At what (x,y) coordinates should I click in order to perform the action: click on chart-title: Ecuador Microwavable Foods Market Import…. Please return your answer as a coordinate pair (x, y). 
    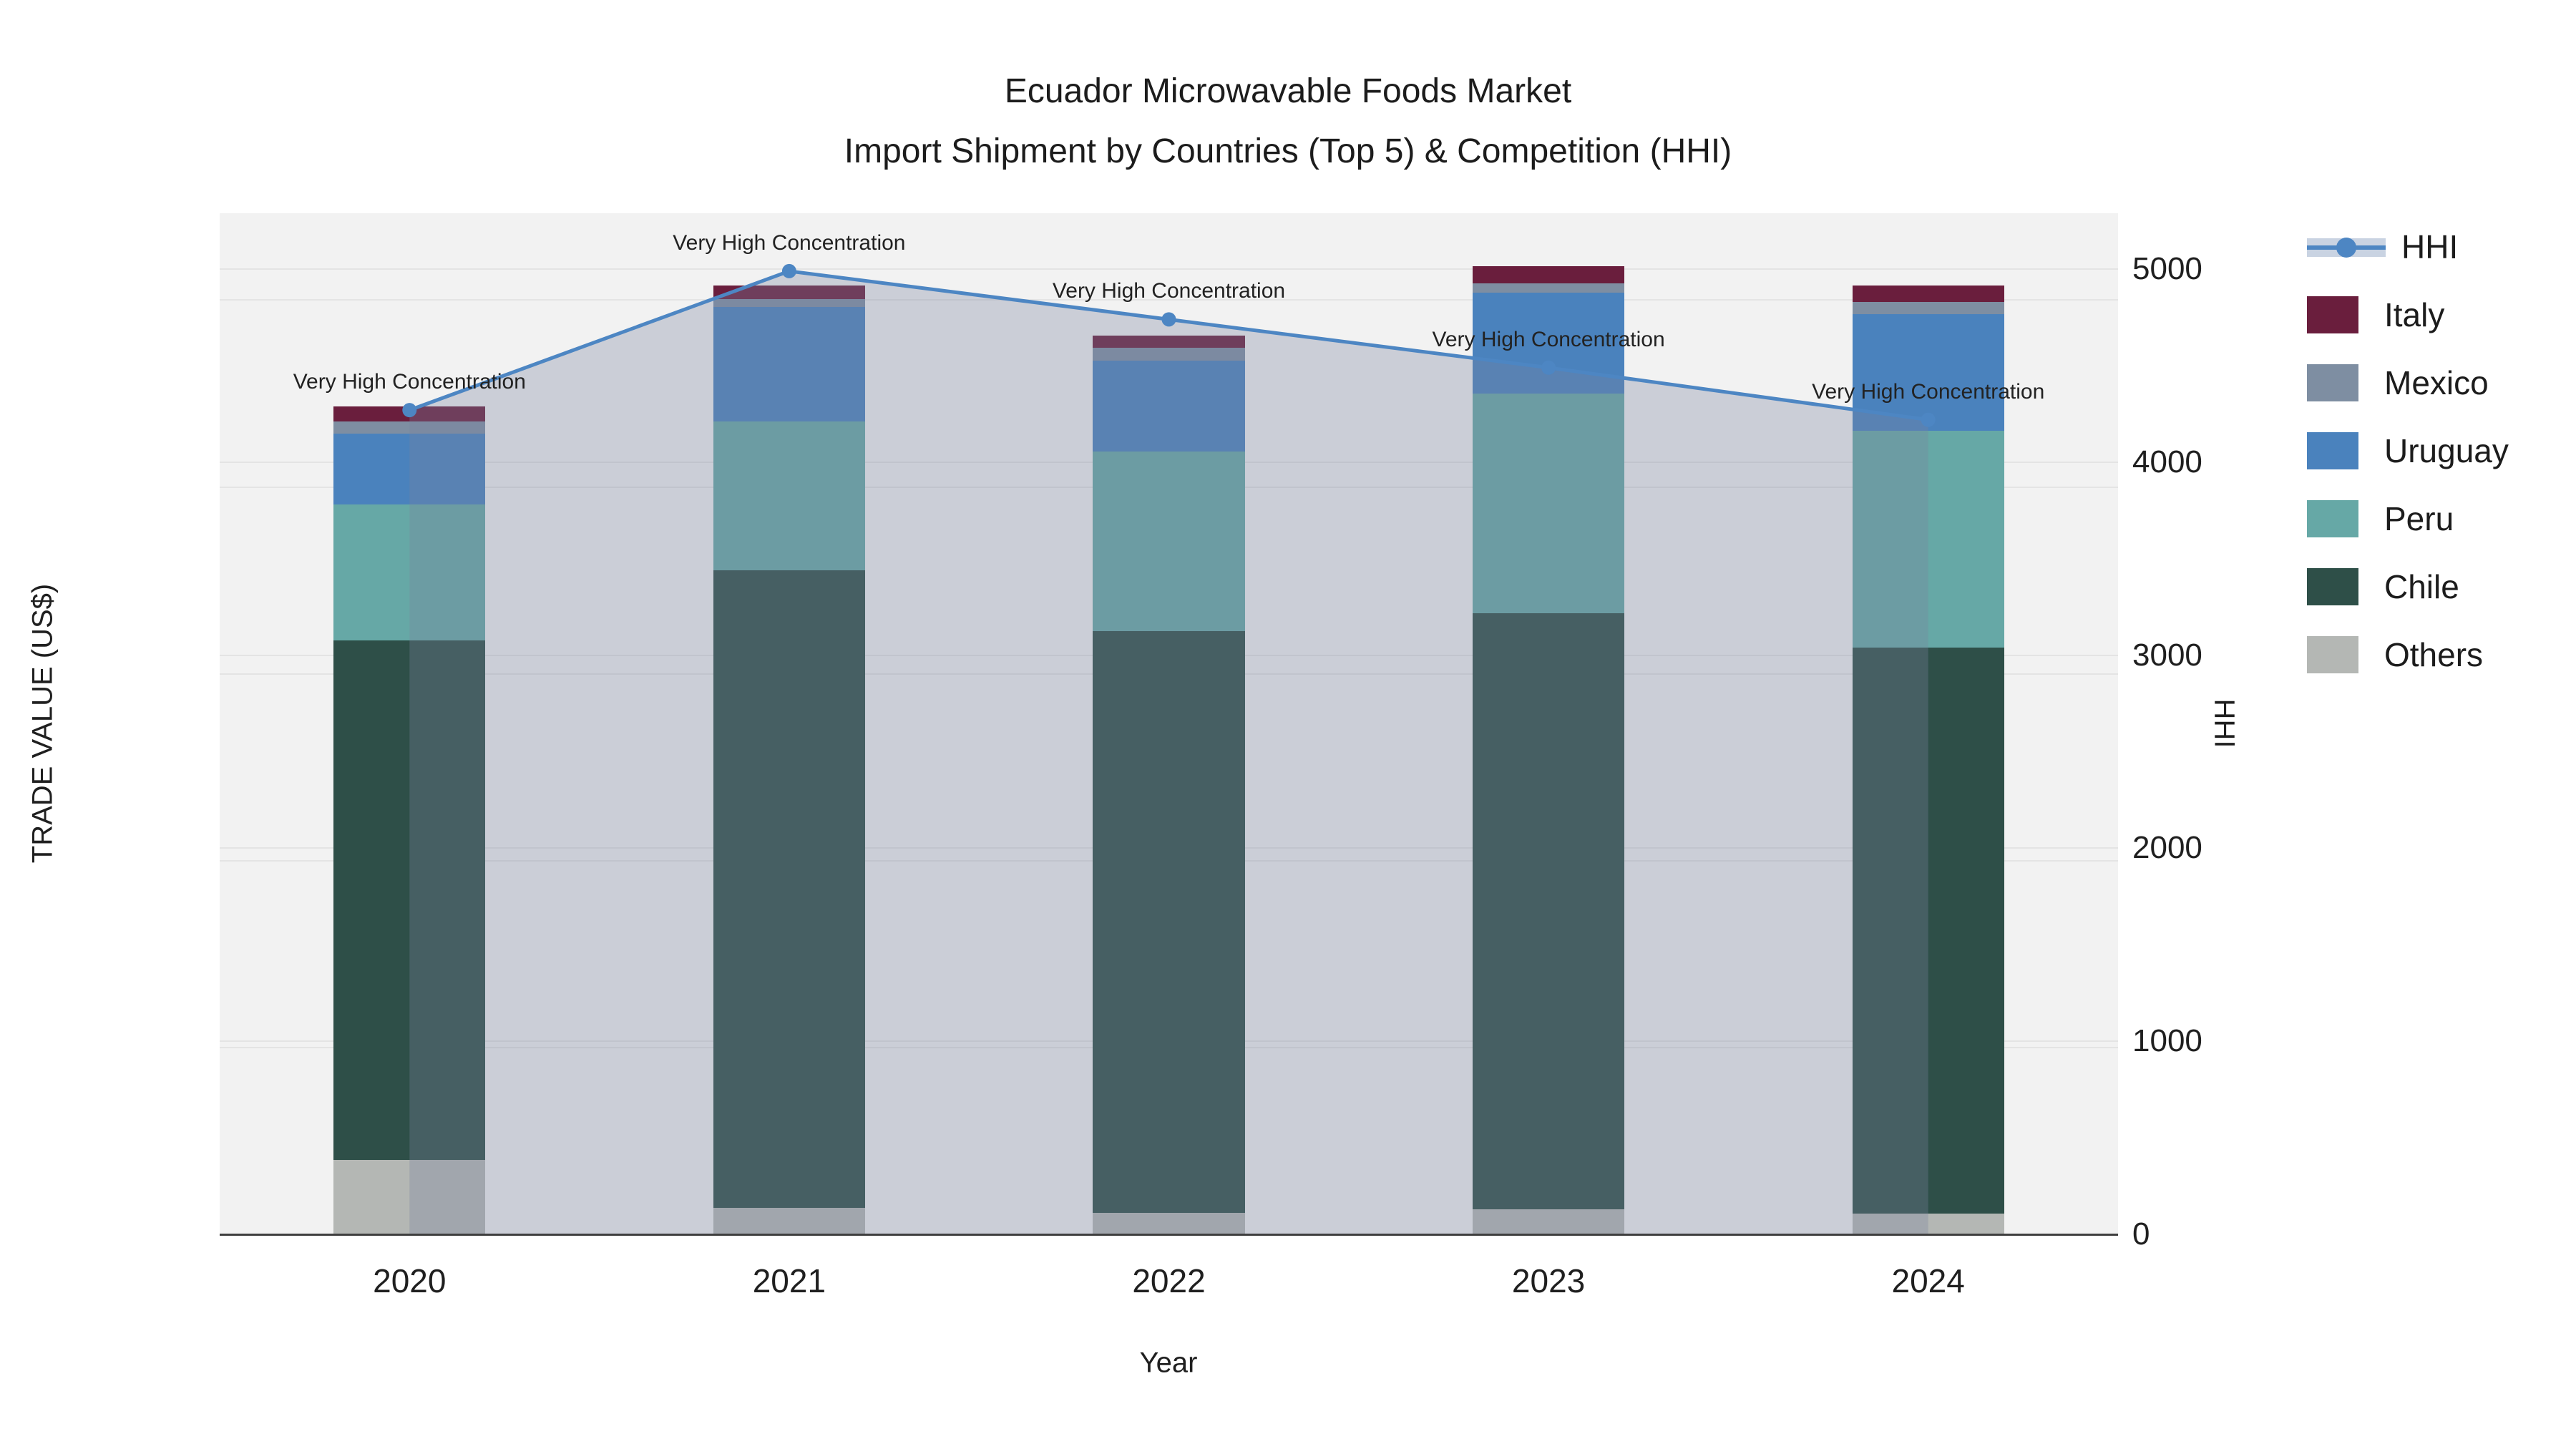
    Looking at the image, I should click on (1288, 122).